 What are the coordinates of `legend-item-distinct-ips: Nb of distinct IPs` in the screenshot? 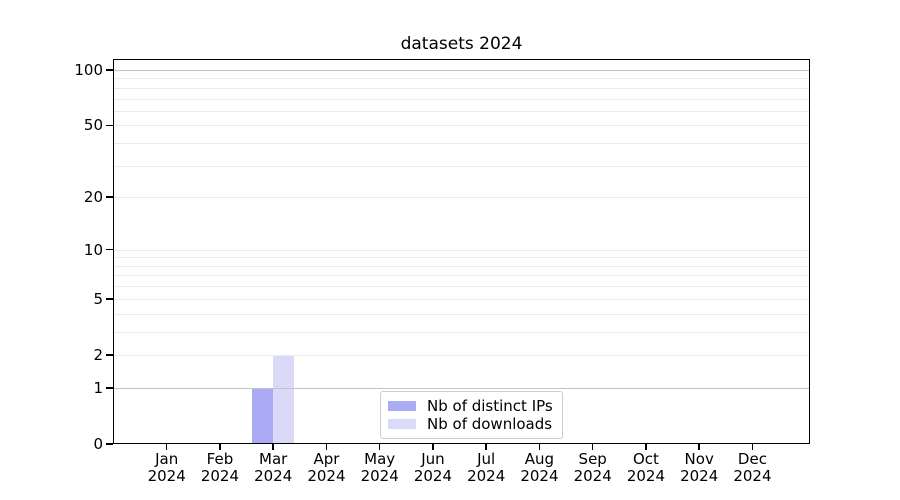 It's located at (470, 406).